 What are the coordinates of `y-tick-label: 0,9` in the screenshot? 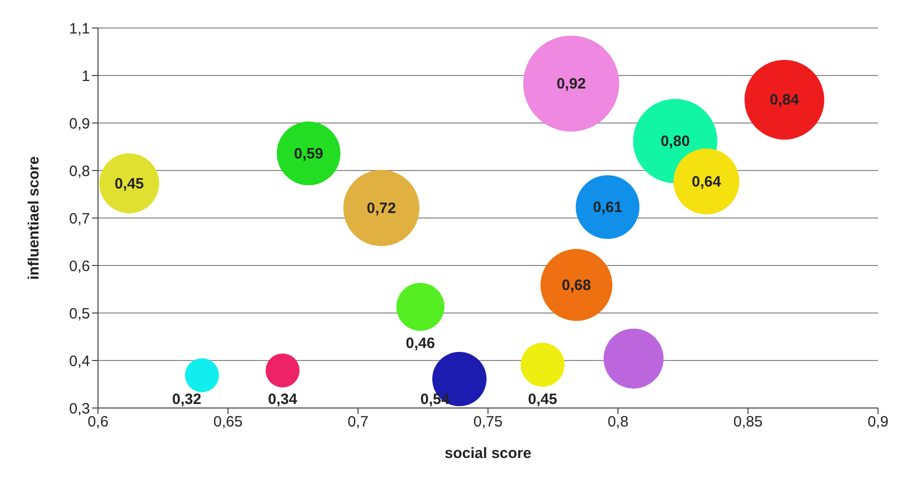 It's located at (79, 123).